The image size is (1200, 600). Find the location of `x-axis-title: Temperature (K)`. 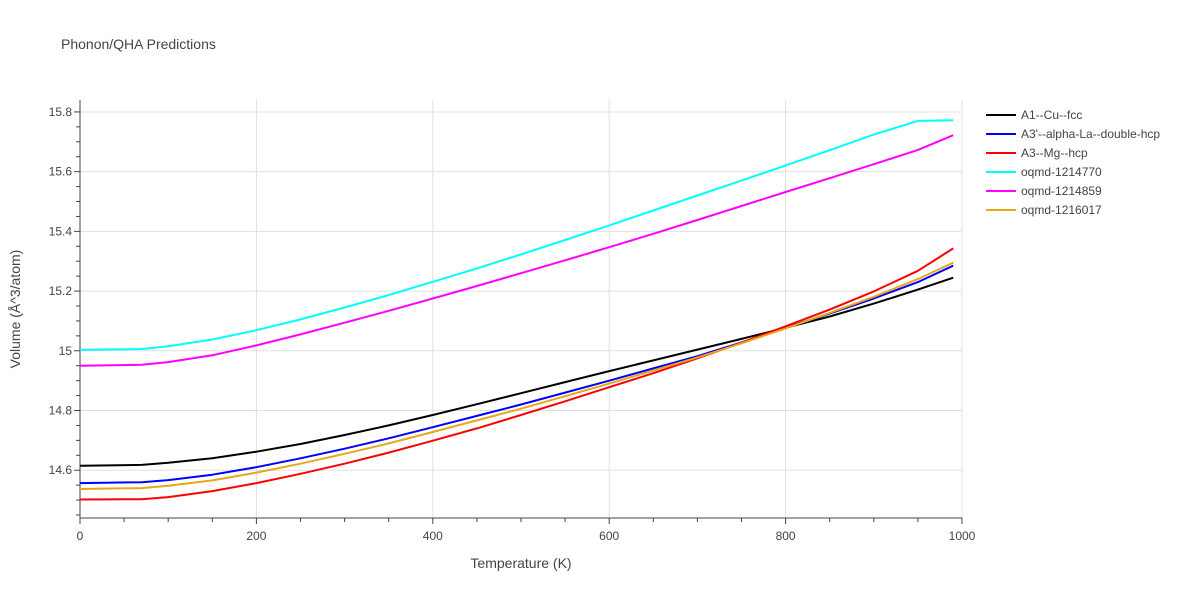

x-axis-title: Temperature (K) is located at coordinates (520, 563).